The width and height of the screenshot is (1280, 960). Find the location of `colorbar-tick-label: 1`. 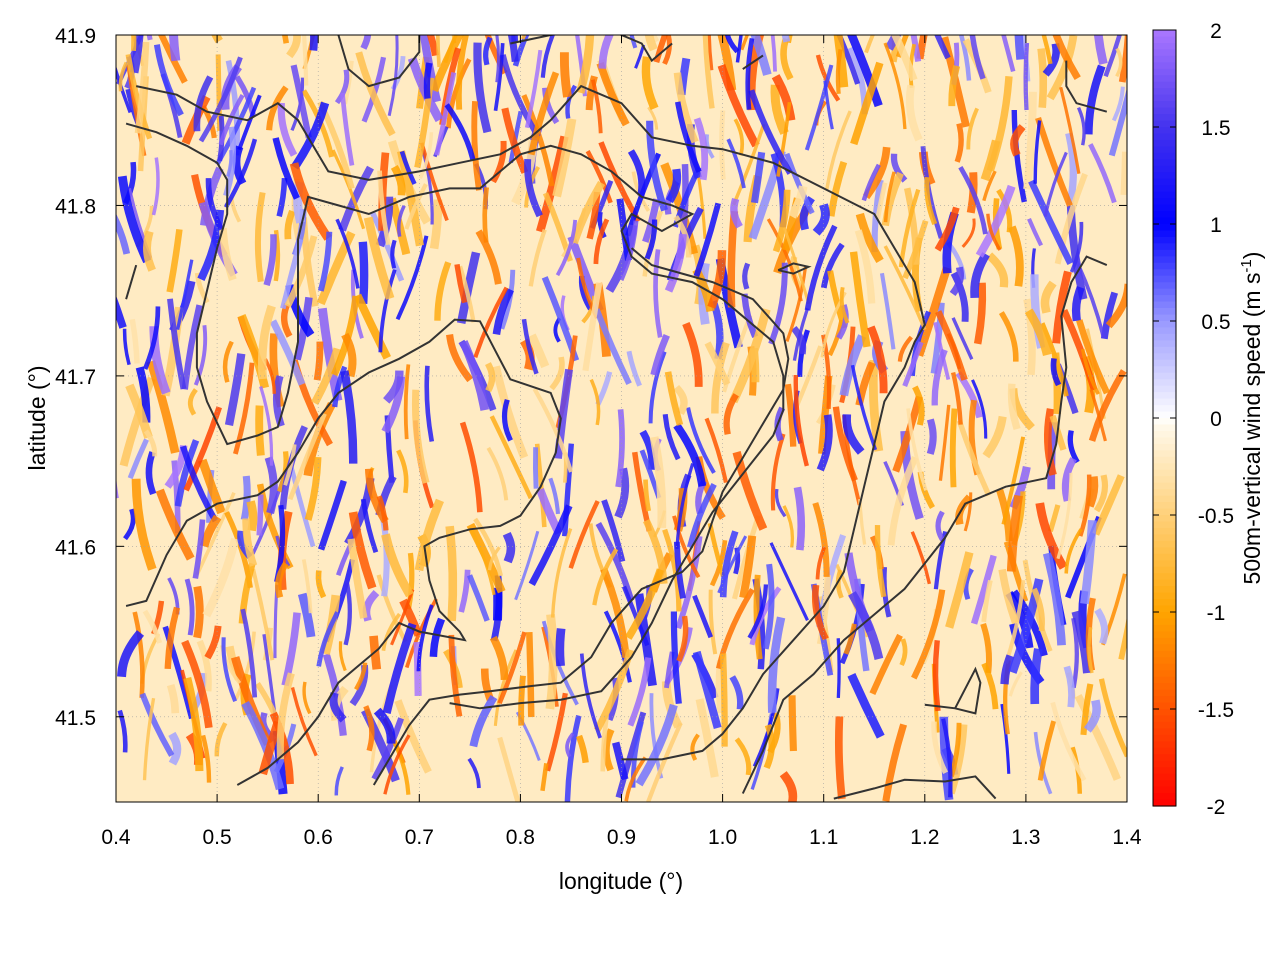

colorbar-tick-label: 1 is located at coordinates (1216, 225).